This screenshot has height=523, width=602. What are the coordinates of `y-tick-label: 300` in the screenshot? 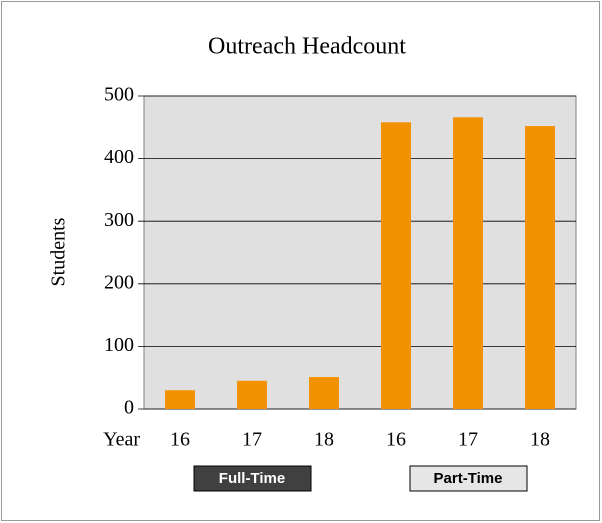 It's located at (119, 220).